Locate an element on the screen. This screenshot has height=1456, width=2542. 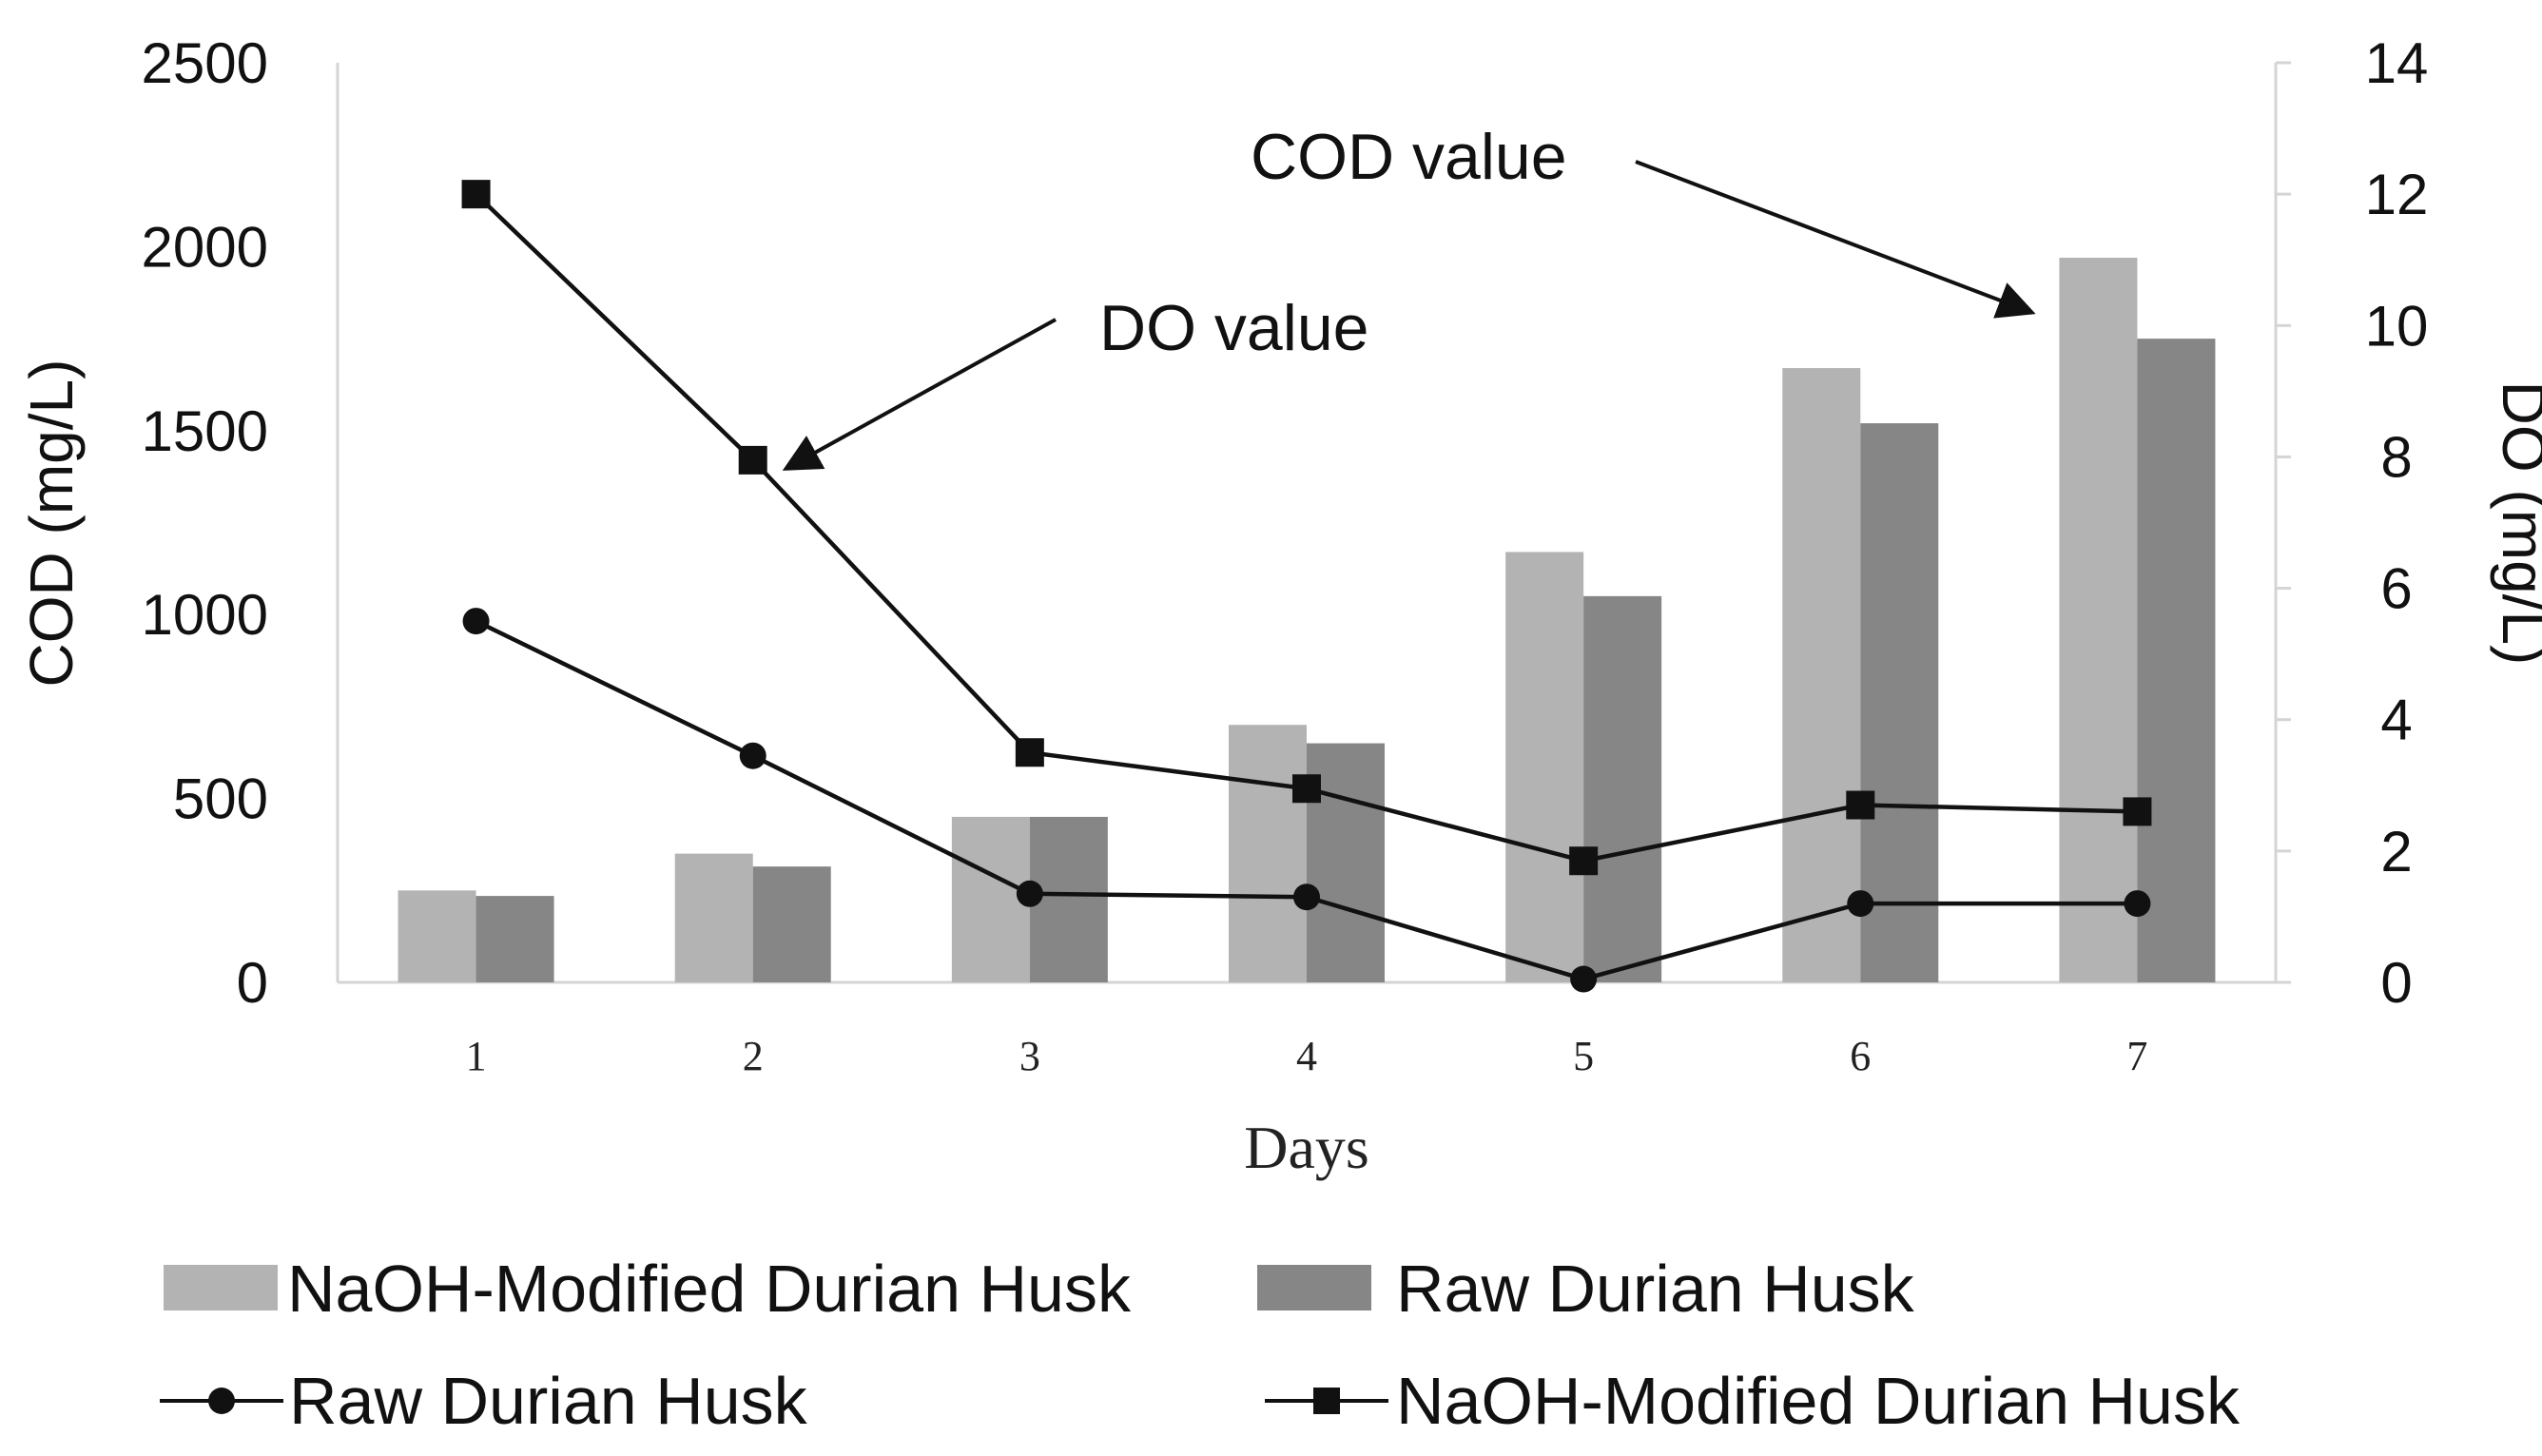
left-tick-label-1000: 1000 is located at coordinates (205, 615).